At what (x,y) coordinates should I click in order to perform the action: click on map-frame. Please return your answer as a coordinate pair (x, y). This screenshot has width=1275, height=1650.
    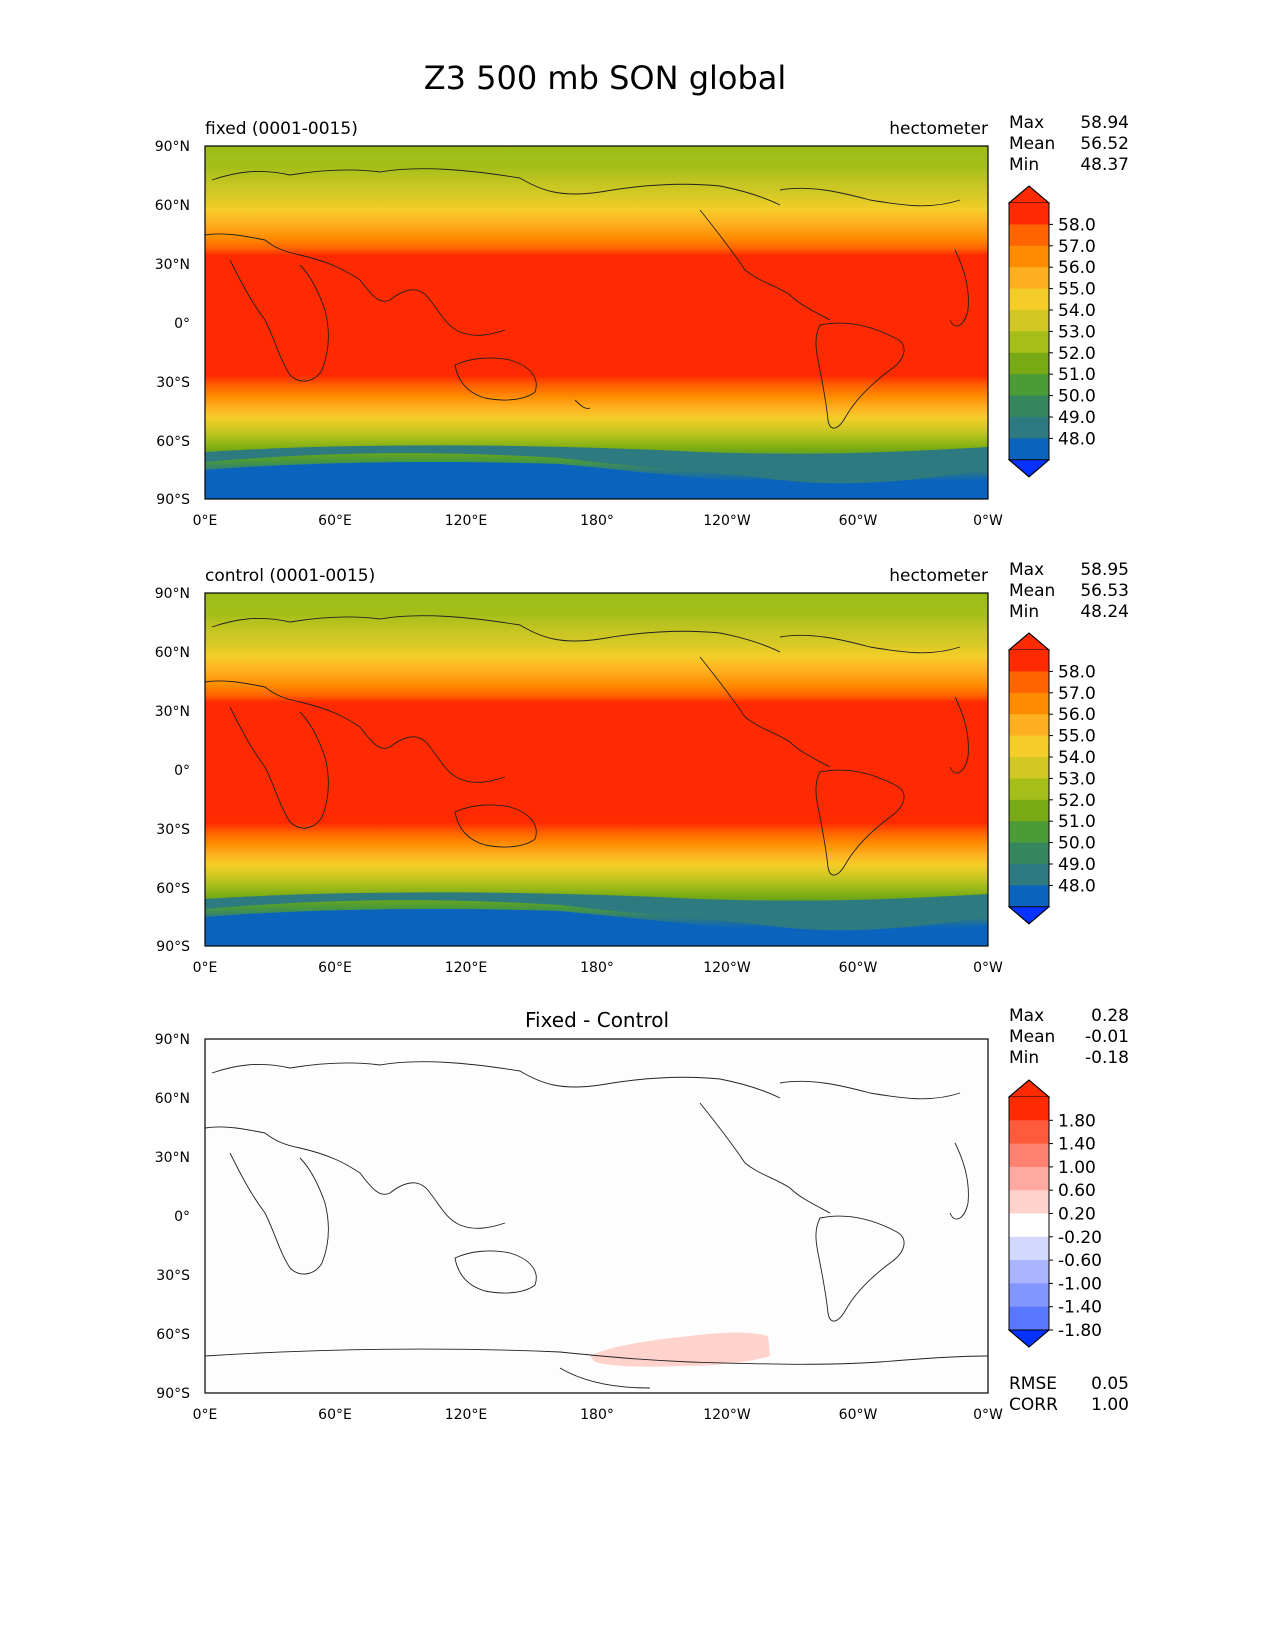
    Looking at the image, I should click on (596, 769).